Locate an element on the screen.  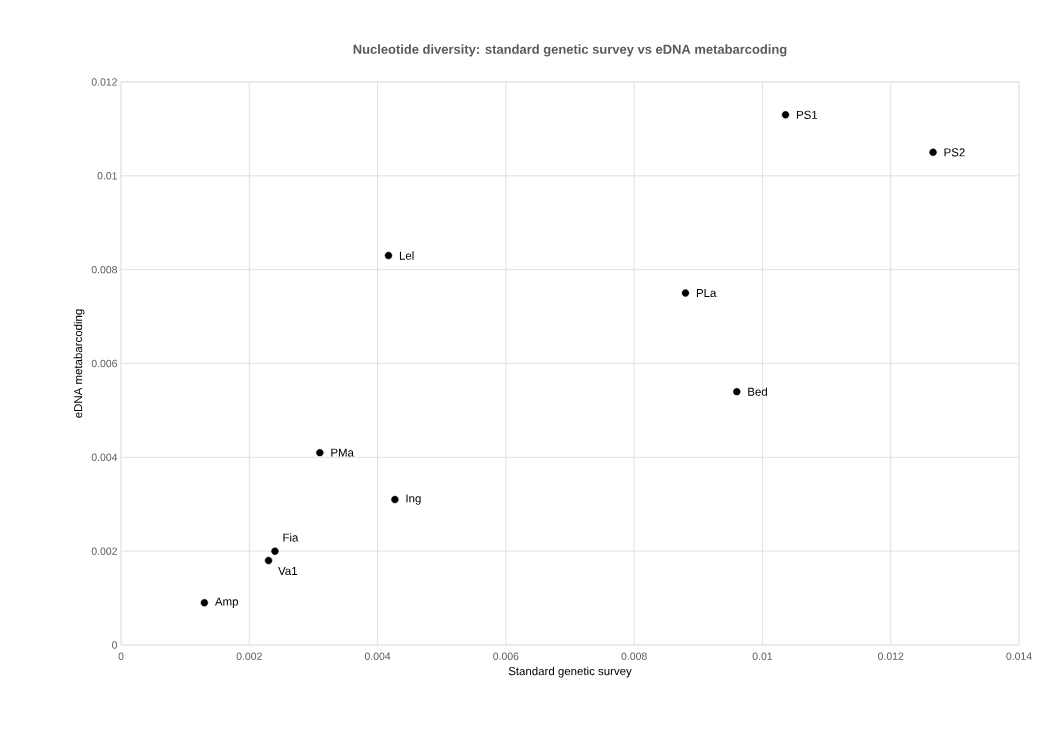
x-tick-label: 0.004 is located at coordinates (377, 656).